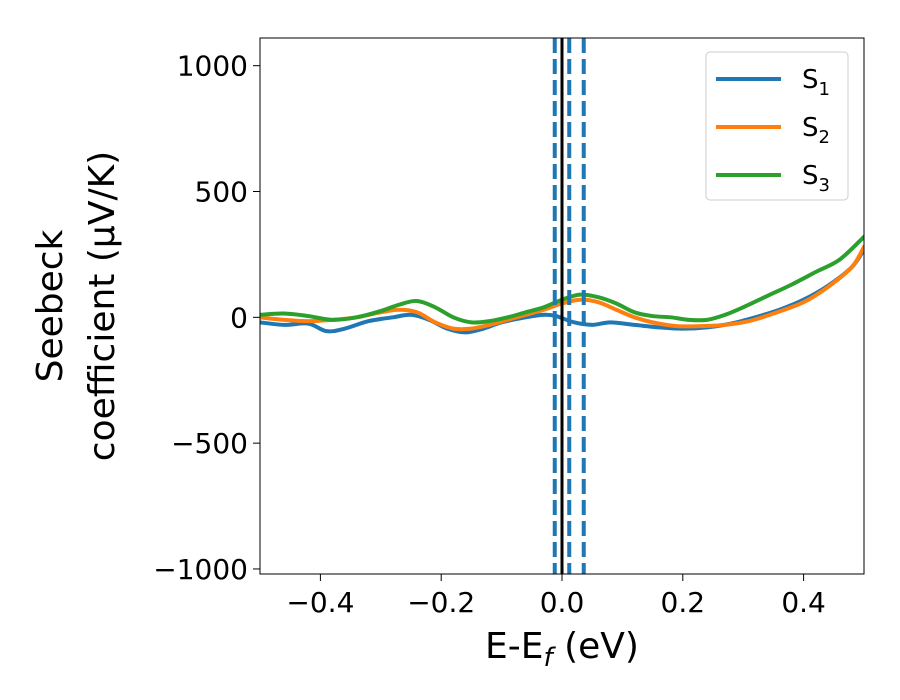 The image size is (900, 700). I want to click on y-tick-label: −1000, so click(200, 569).